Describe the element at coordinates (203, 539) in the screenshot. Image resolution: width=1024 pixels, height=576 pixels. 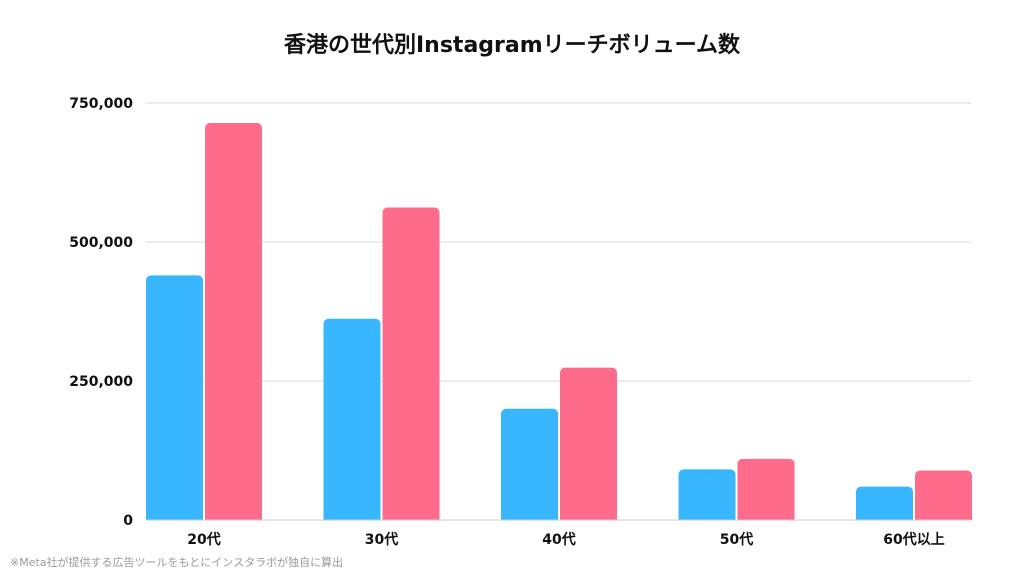
I see `x-category-label: 20代` at that location.